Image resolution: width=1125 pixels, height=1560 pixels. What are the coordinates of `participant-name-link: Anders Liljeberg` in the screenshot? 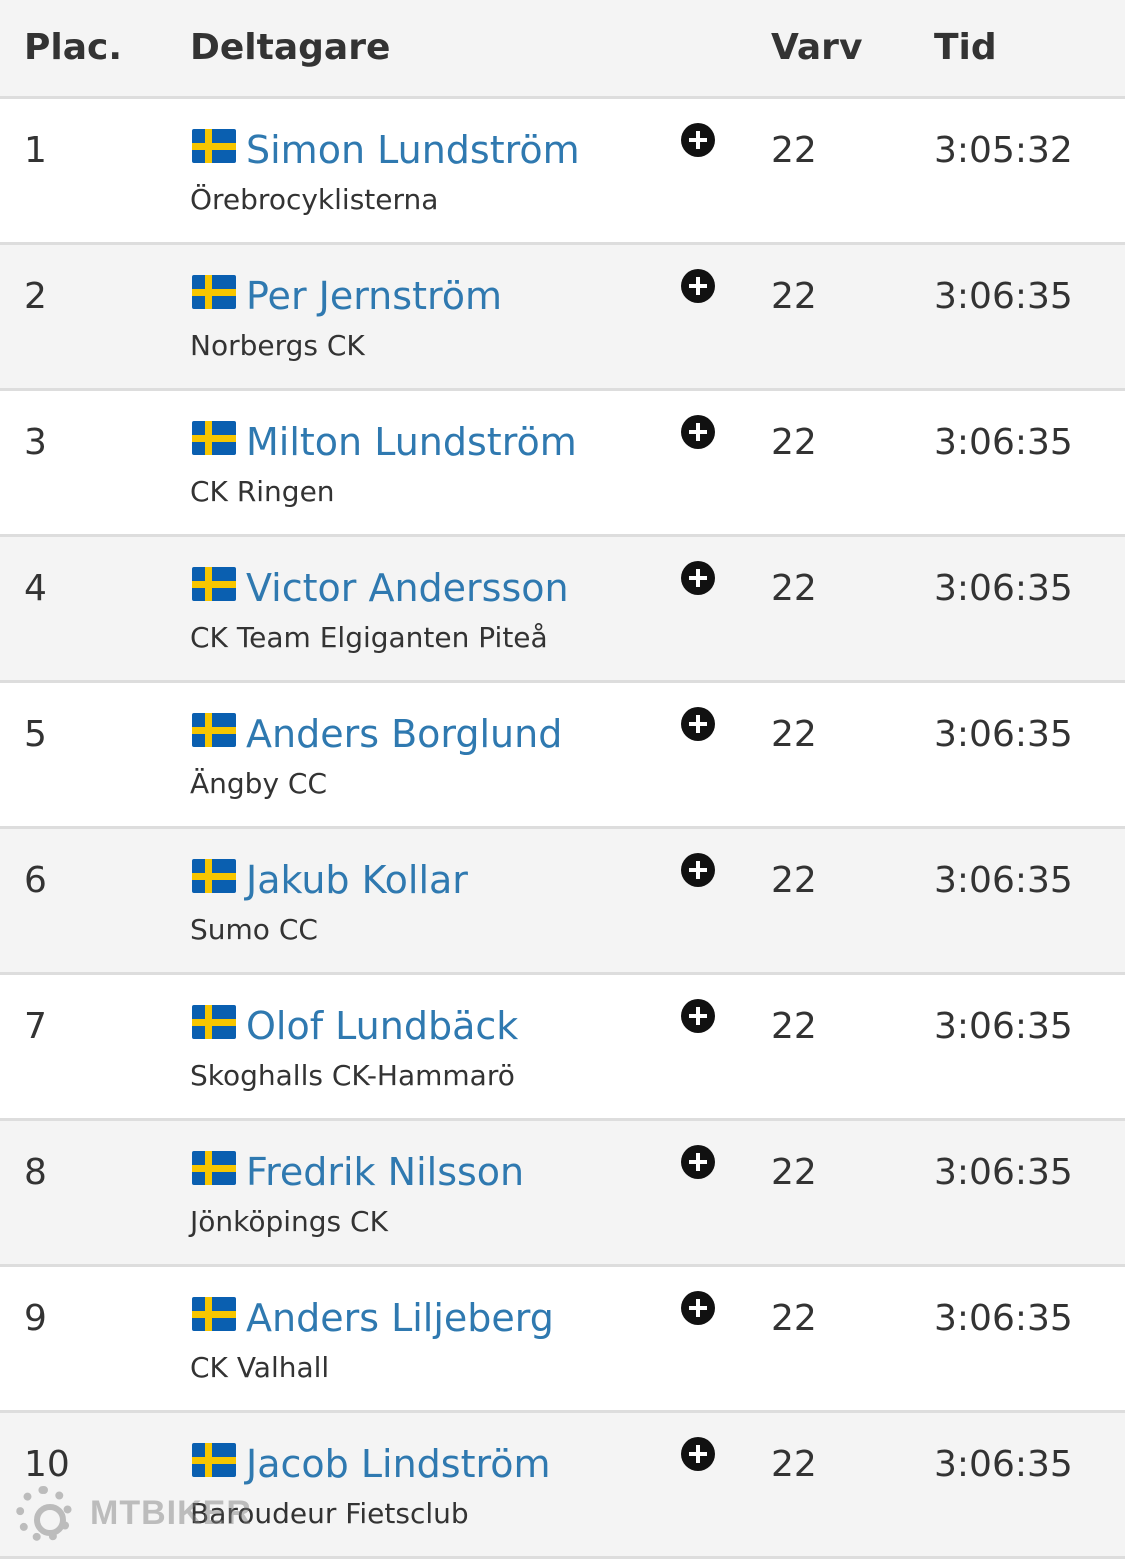 It's located at (400, 1318).